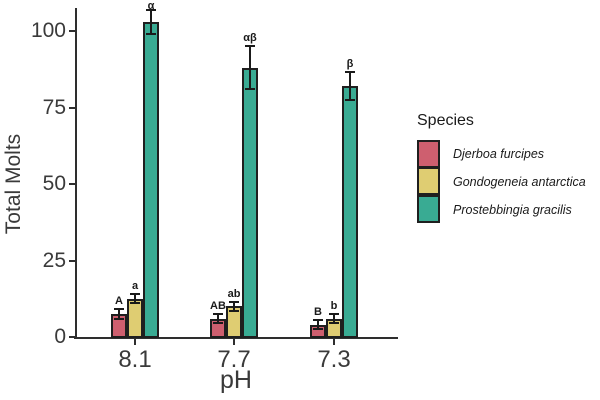 Image resolution: width=600 pixels, height=400 pixels. I want to click on legend-label: Prostebbingia gracilis, so click(512, 210).